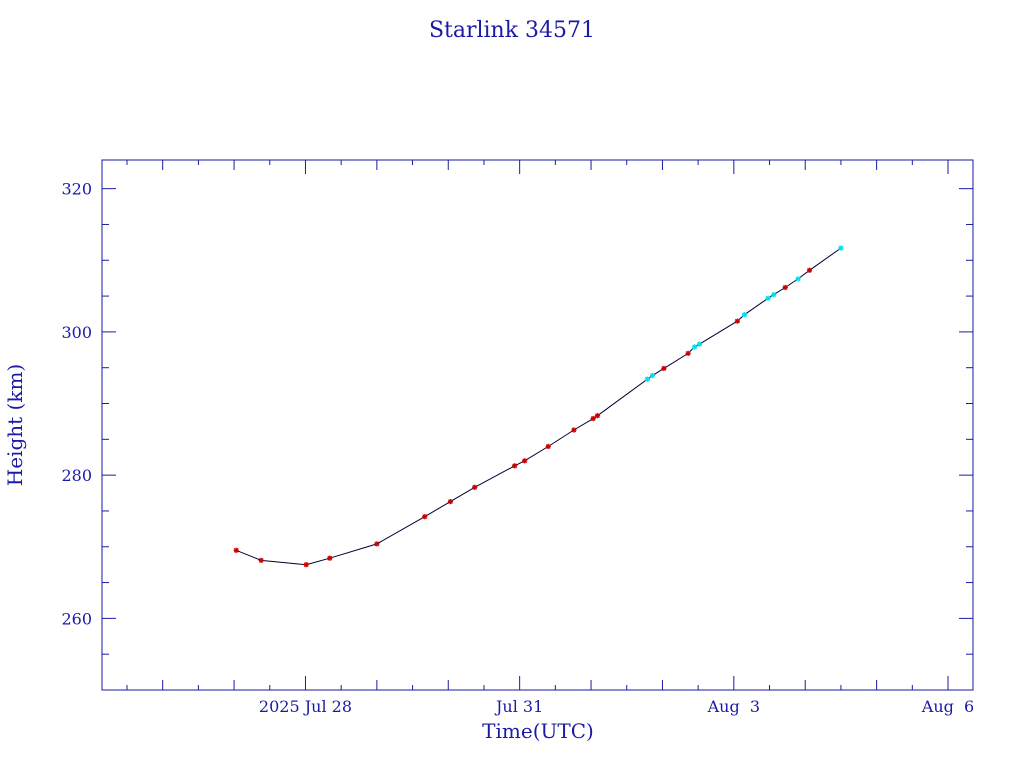  Describe the element at coordinates (76, 189) in the screenshot. I see `y-tick-label: 320` at that location.